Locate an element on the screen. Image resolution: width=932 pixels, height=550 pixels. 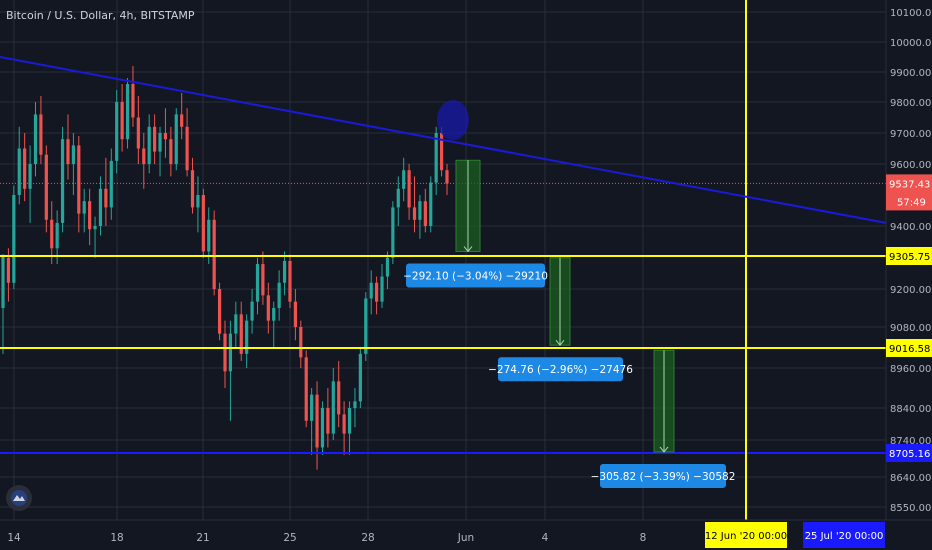
measure-label: −292.10 (−3.04%) −29210 is located at coordinates (475, 276).